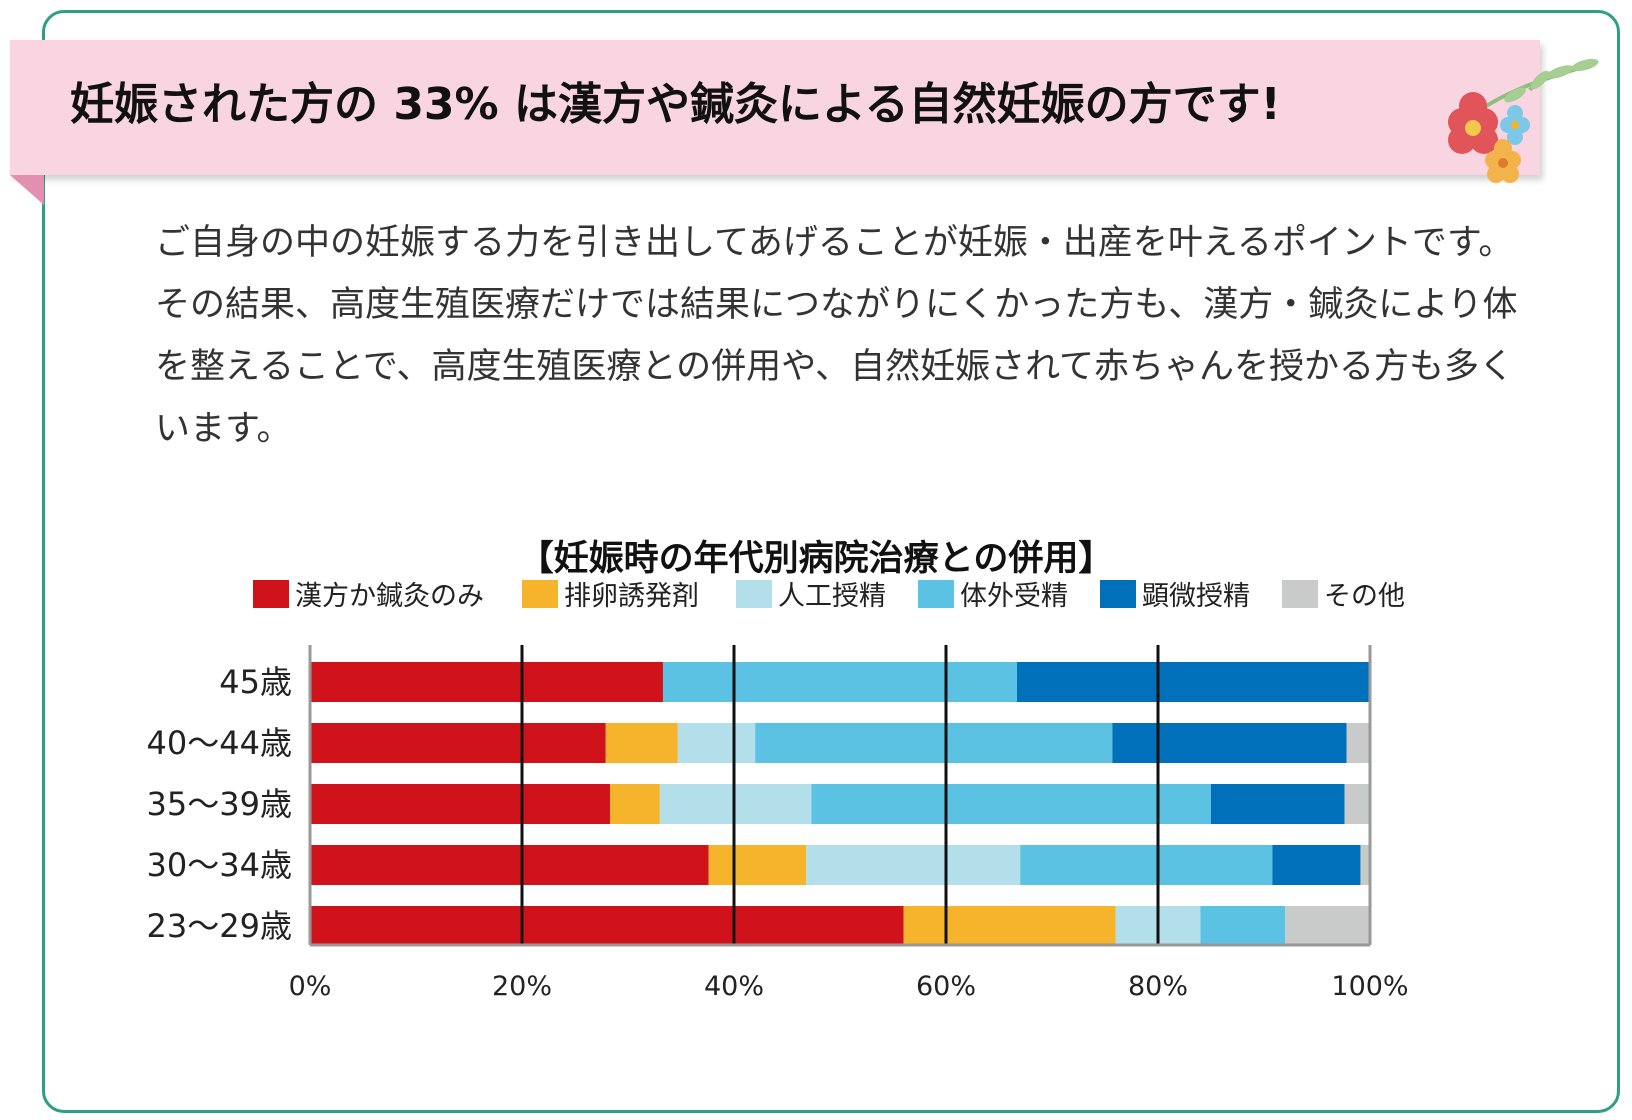 The height and width of the screenshot is (1120, 1632). Describe the element at coordinates (734, 986) in the screenshot. I see `x-tick-label: 40%` at that location.